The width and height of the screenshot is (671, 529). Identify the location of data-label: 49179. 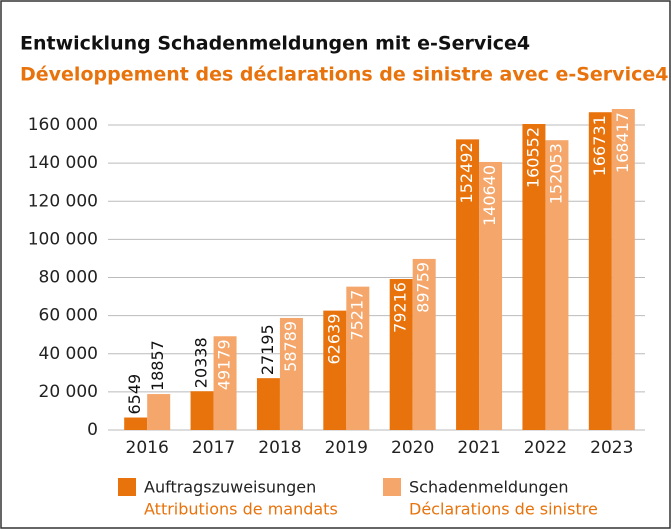
(224, 364).